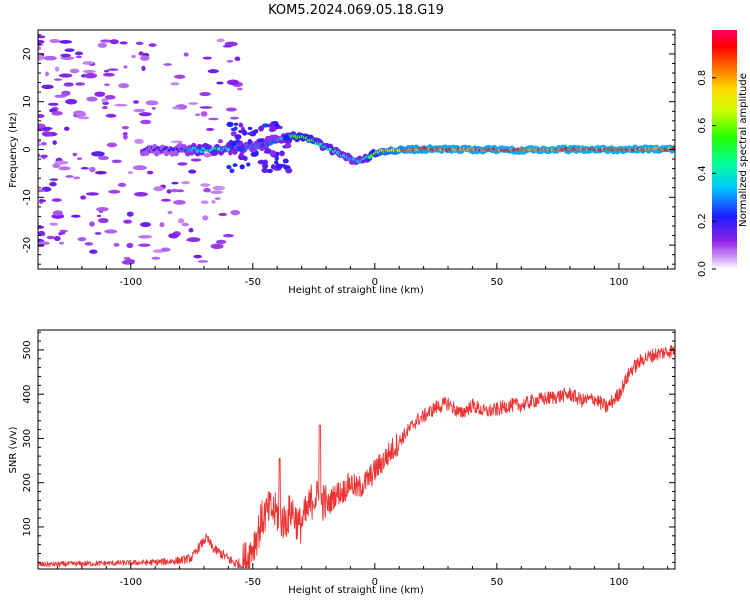  What do you see at coordinates (13, 150) in the screenshot?
I see `heatmap-ylabel: Frequency (Hz)` at bounding box center [13, 150].